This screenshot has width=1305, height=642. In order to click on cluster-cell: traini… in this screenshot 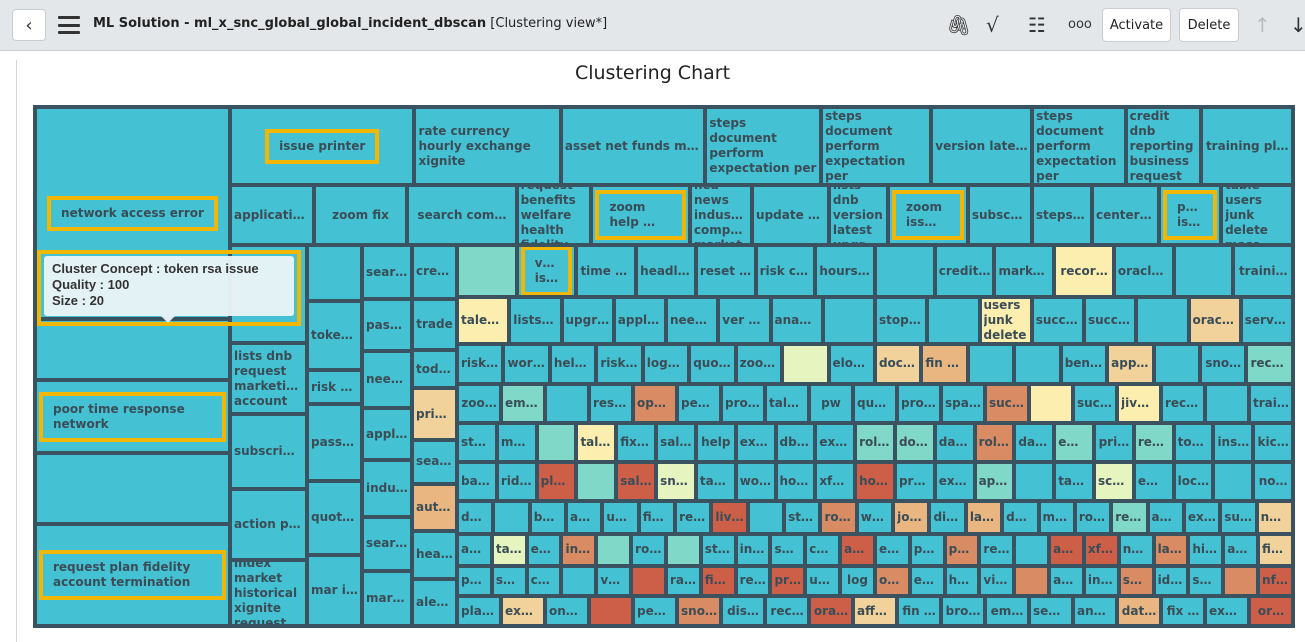, I will do `click(1263, 271)`.